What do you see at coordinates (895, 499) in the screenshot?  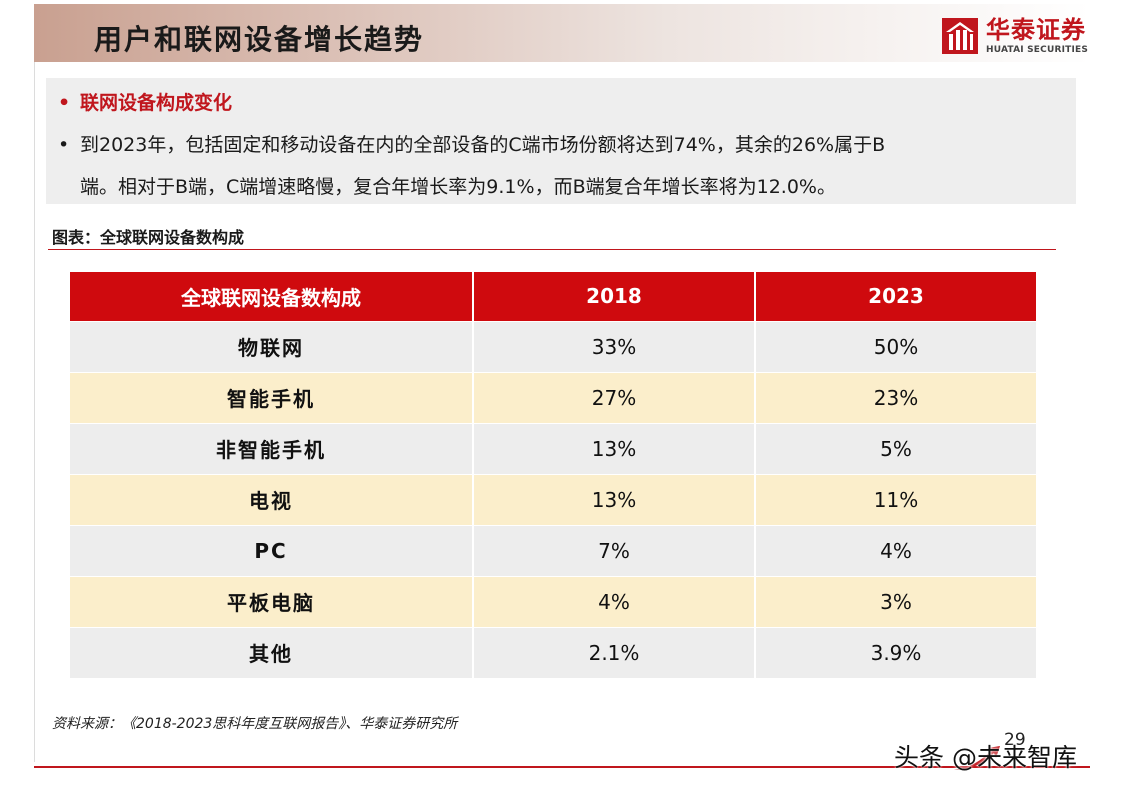 I see `table-cell-2023: 11%` at bounding box center [895, 499].